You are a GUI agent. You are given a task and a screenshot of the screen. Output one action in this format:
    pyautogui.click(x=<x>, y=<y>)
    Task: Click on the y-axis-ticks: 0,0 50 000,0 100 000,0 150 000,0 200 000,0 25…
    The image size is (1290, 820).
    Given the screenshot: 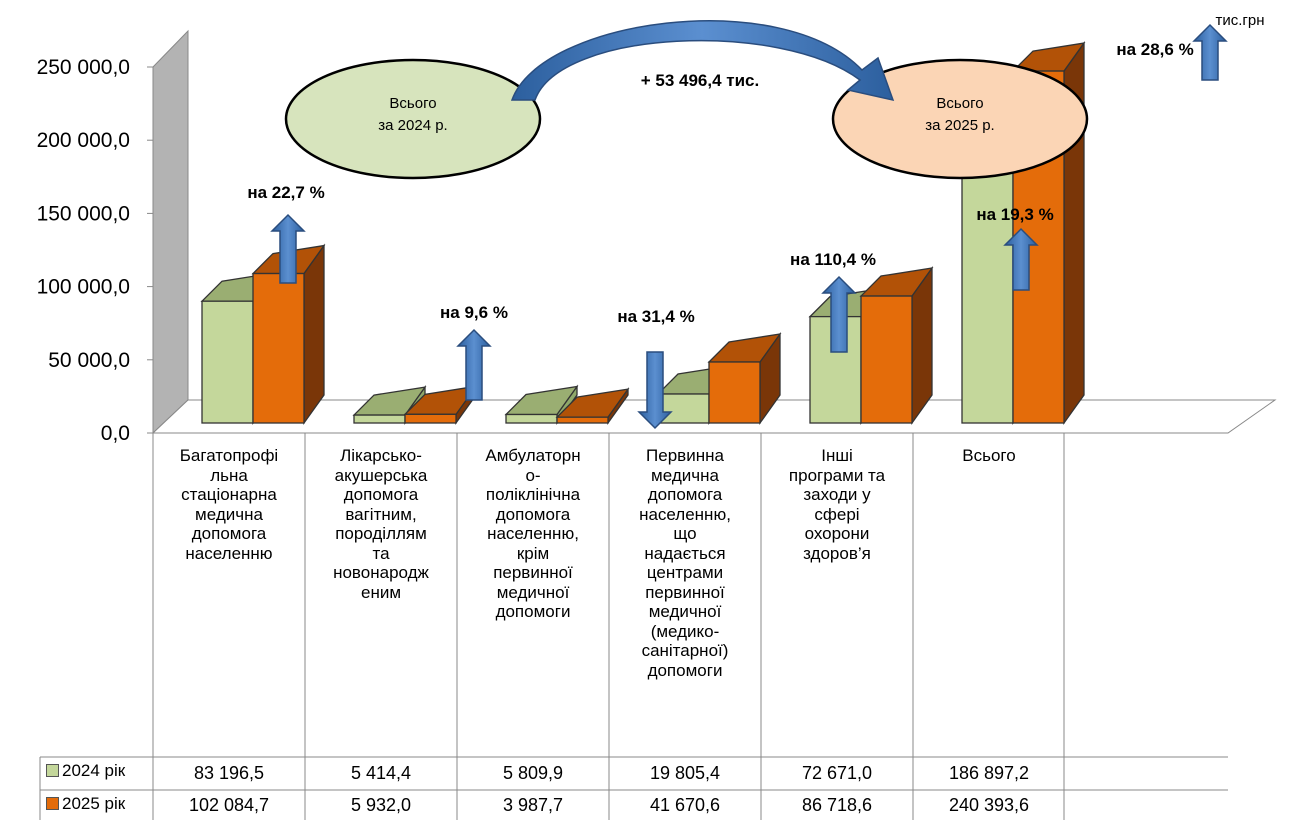 What is the action you would take?
    pyautogui.click(x=95, y=431)
    